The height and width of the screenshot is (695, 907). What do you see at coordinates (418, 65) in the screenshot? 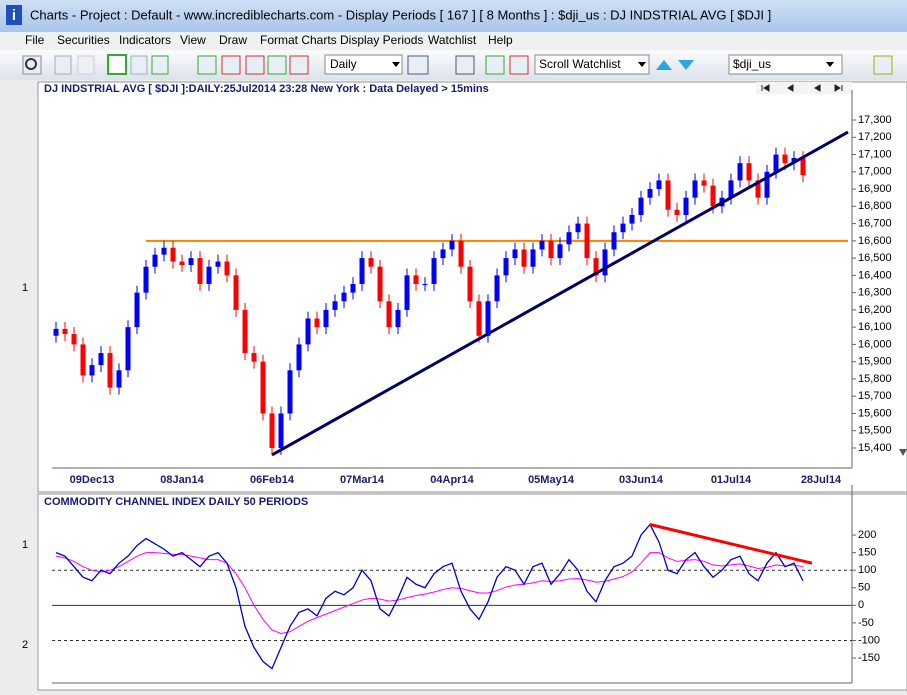
I see `log-button` at bounding box center [418, 65].